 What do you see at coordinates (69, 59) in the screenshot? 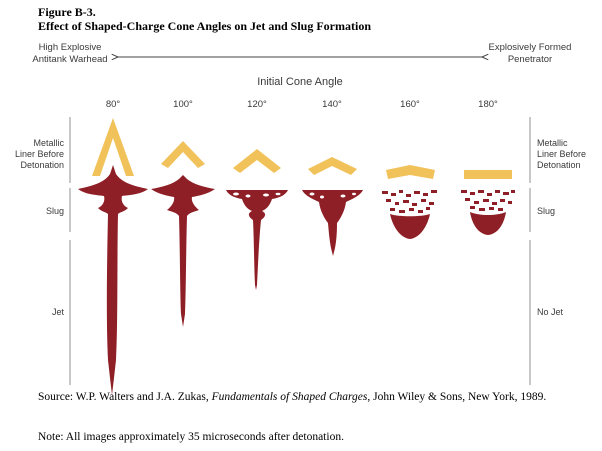
I see `scale-left-label-line2: Antitank Warhead` at bounding box center [69, 59].